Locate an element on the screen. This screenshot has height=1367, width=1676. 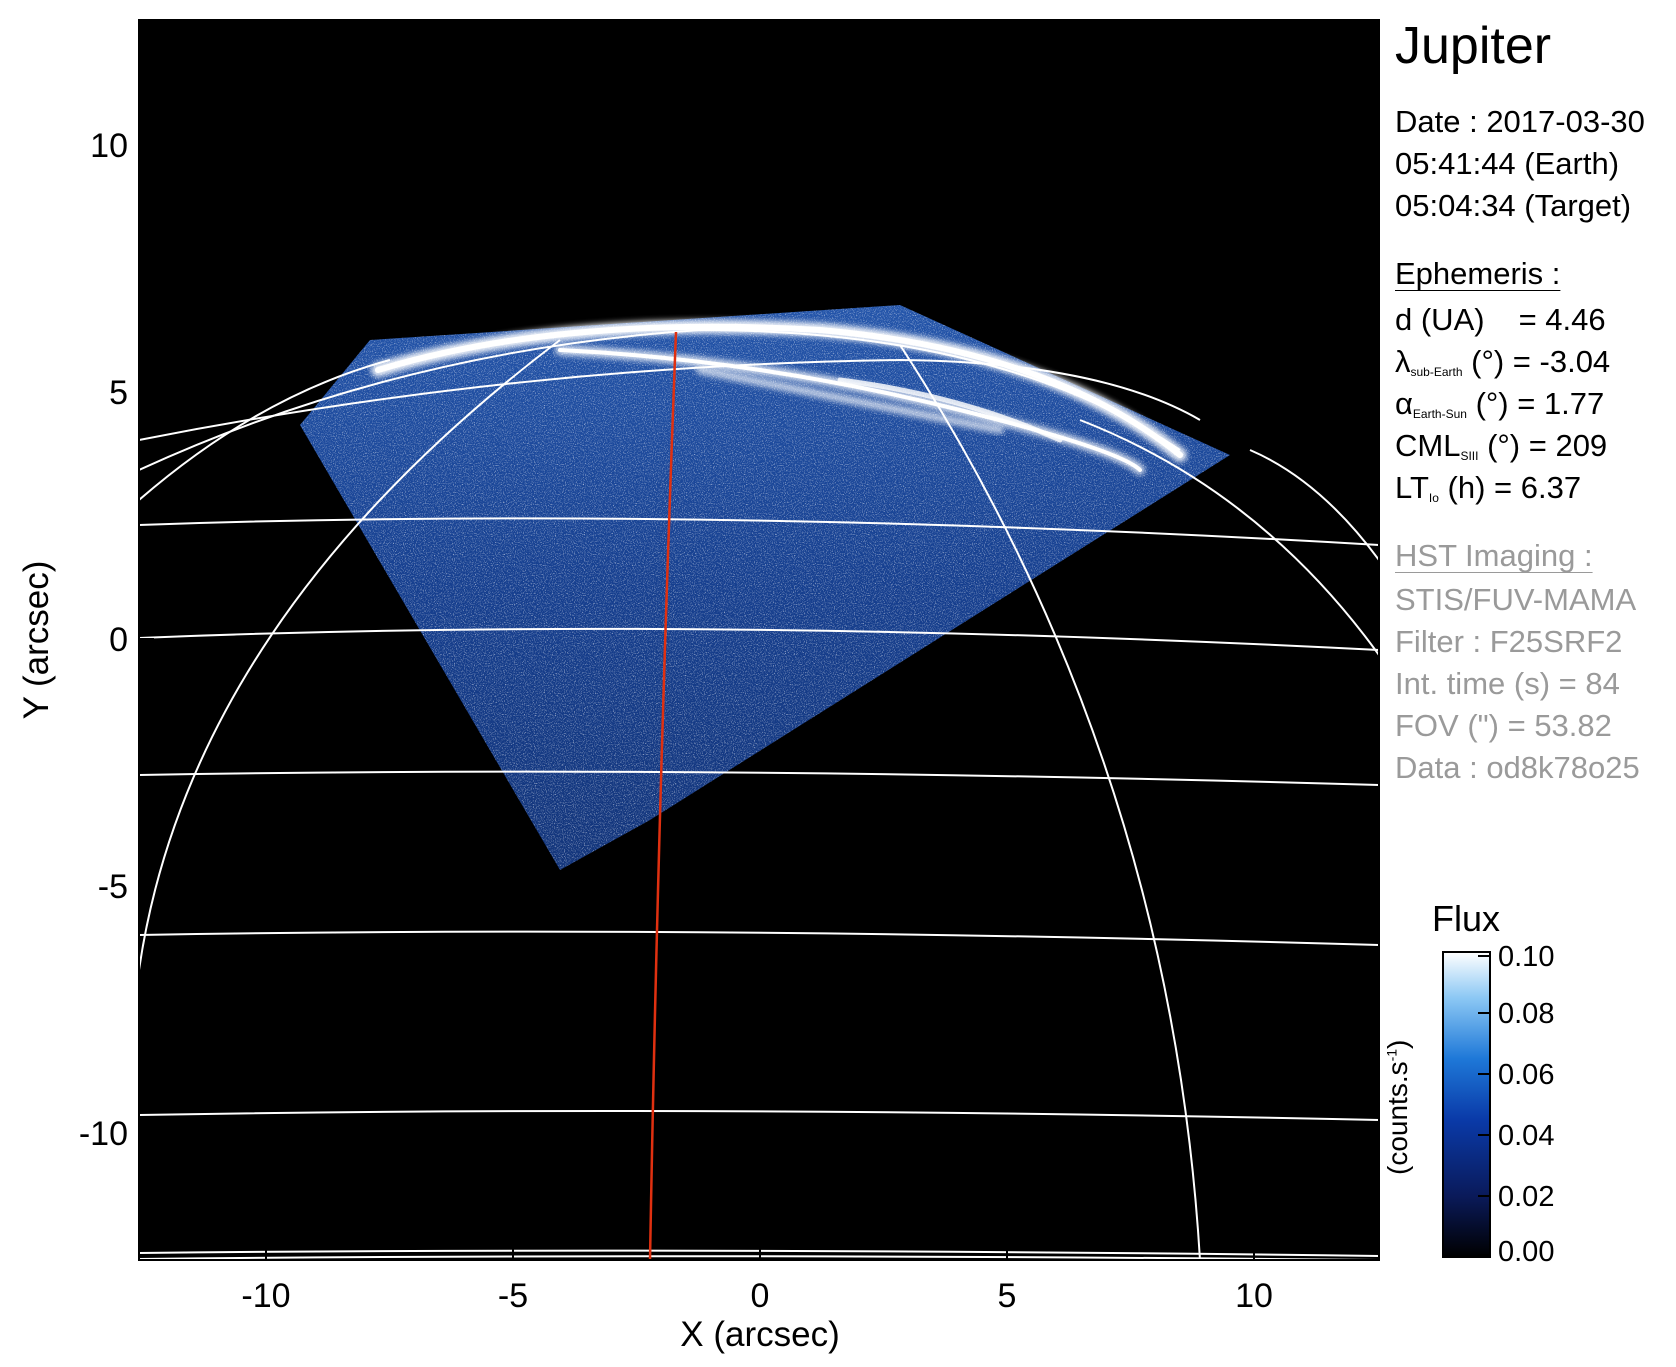
cml-symbol: CML is located at coordinates (1428, 445).